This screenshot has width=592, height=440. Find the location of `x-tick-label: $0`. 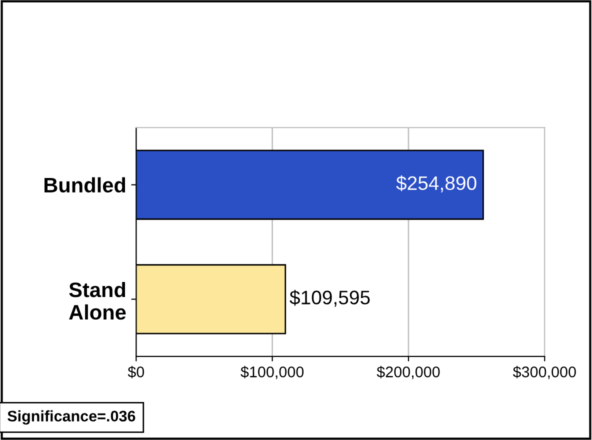

x-tick-label: $0 is located at coordinates (136, 372).